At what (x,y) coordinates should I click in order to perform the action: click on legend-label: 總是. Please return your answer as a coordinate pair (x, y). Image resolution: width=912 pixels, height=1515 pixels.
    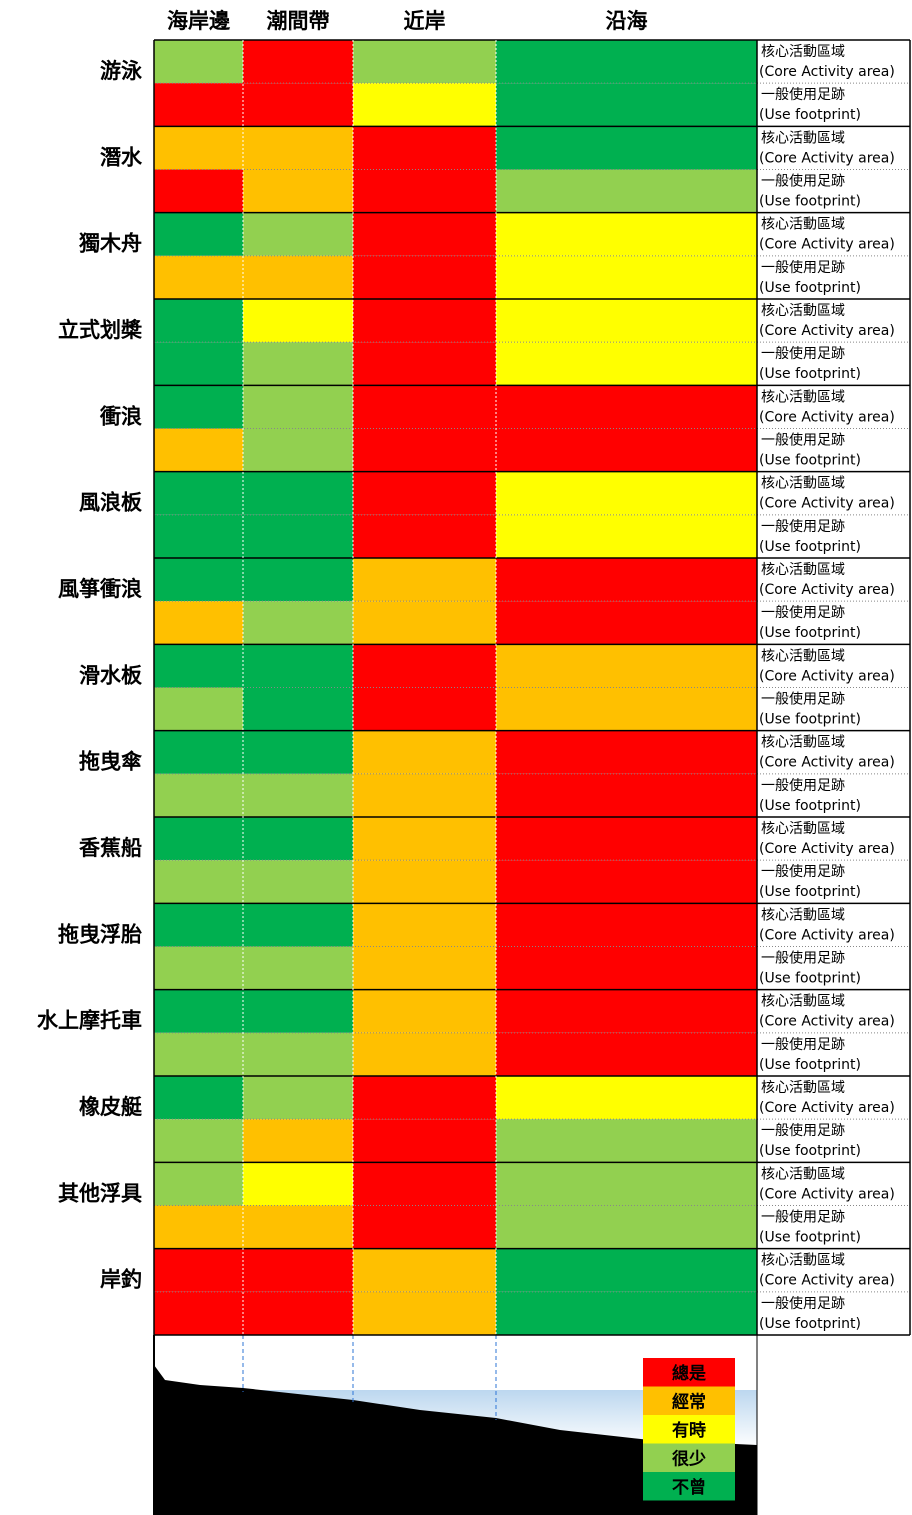
    Looking at the image, I should click on (689, 1373).